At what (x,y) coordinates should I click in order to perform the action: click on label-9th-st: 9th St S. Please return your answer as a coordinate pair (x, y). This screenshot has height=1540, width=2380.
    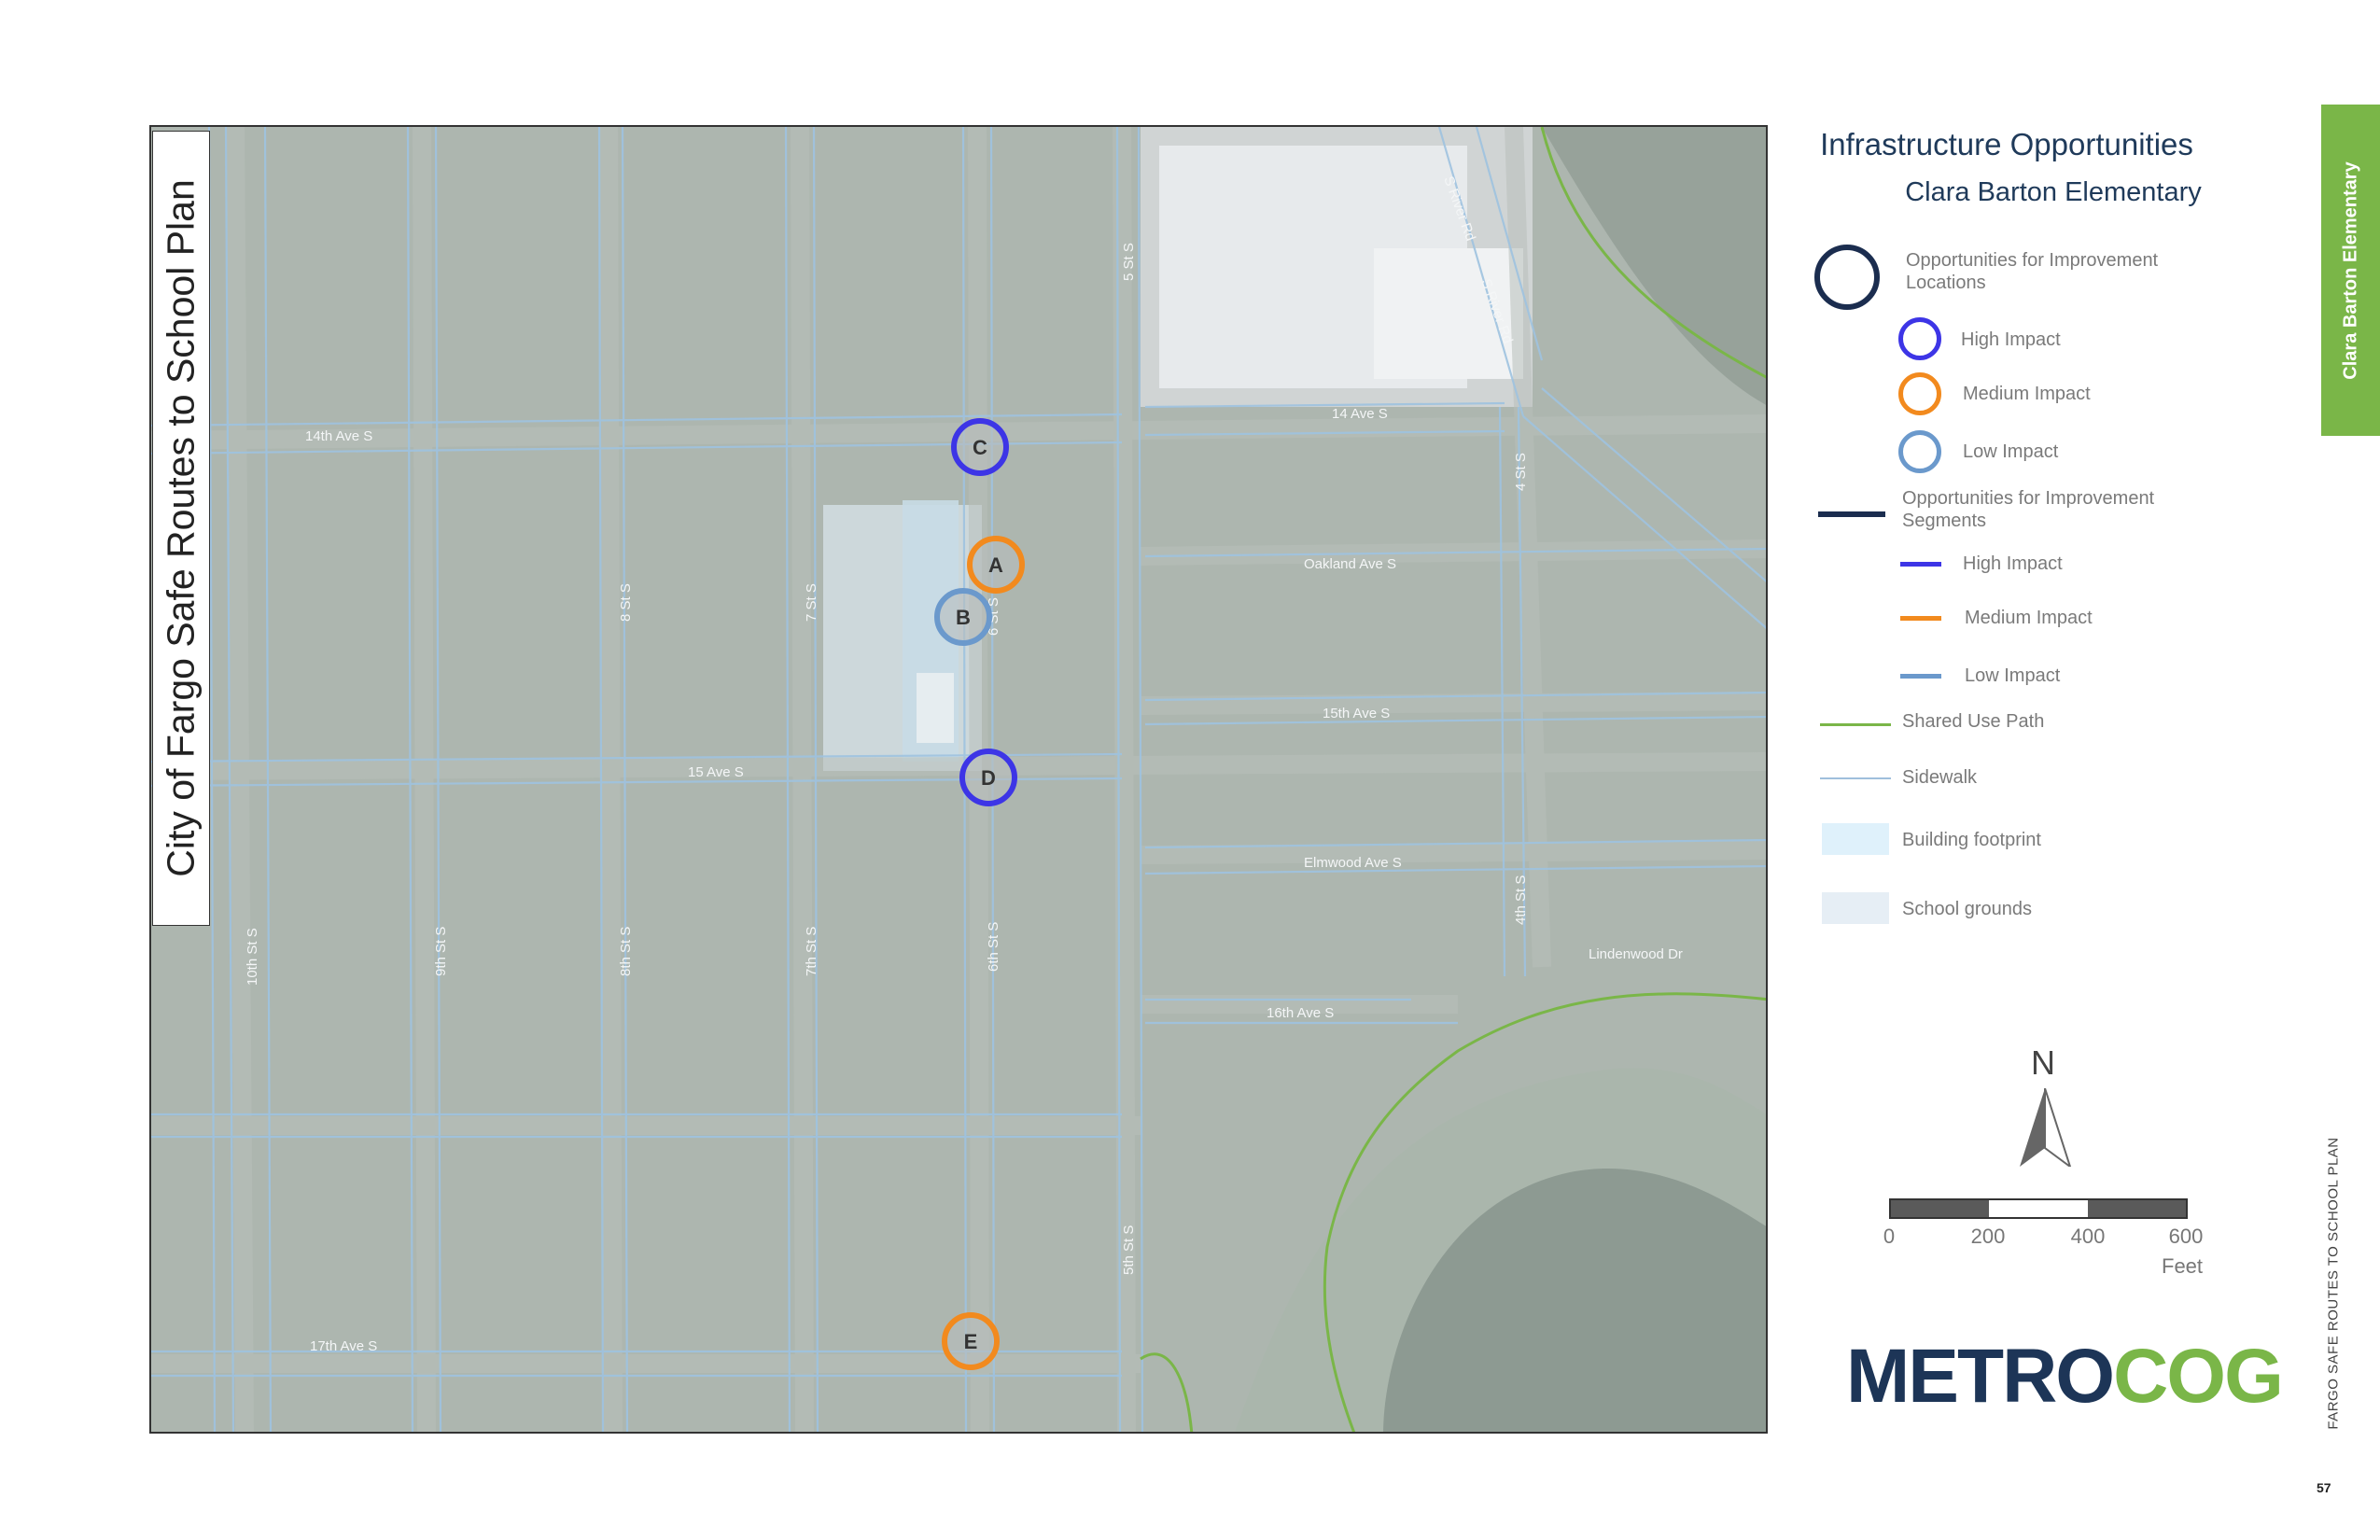
    Looking at the image, I should click on (441, 951).